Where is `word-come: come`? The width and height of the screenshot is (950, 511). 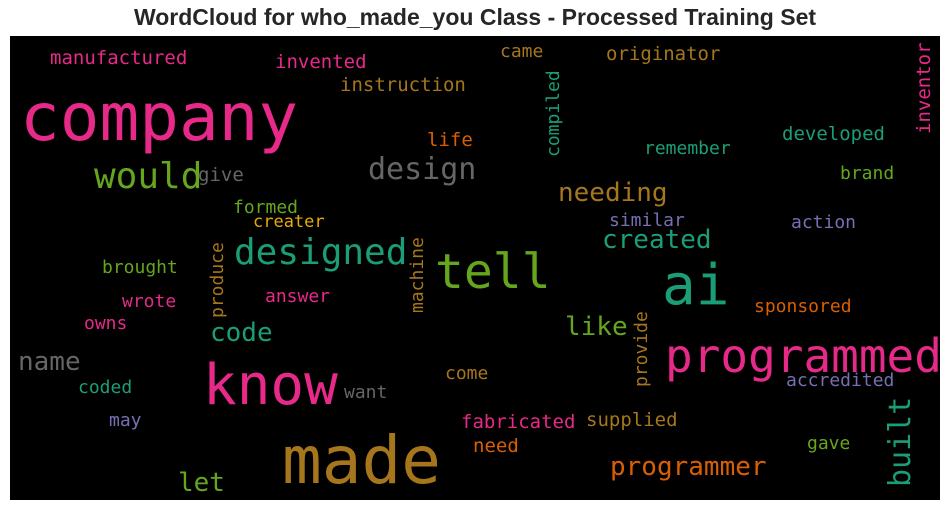 word-come: come is located at coordinates (466, 373).